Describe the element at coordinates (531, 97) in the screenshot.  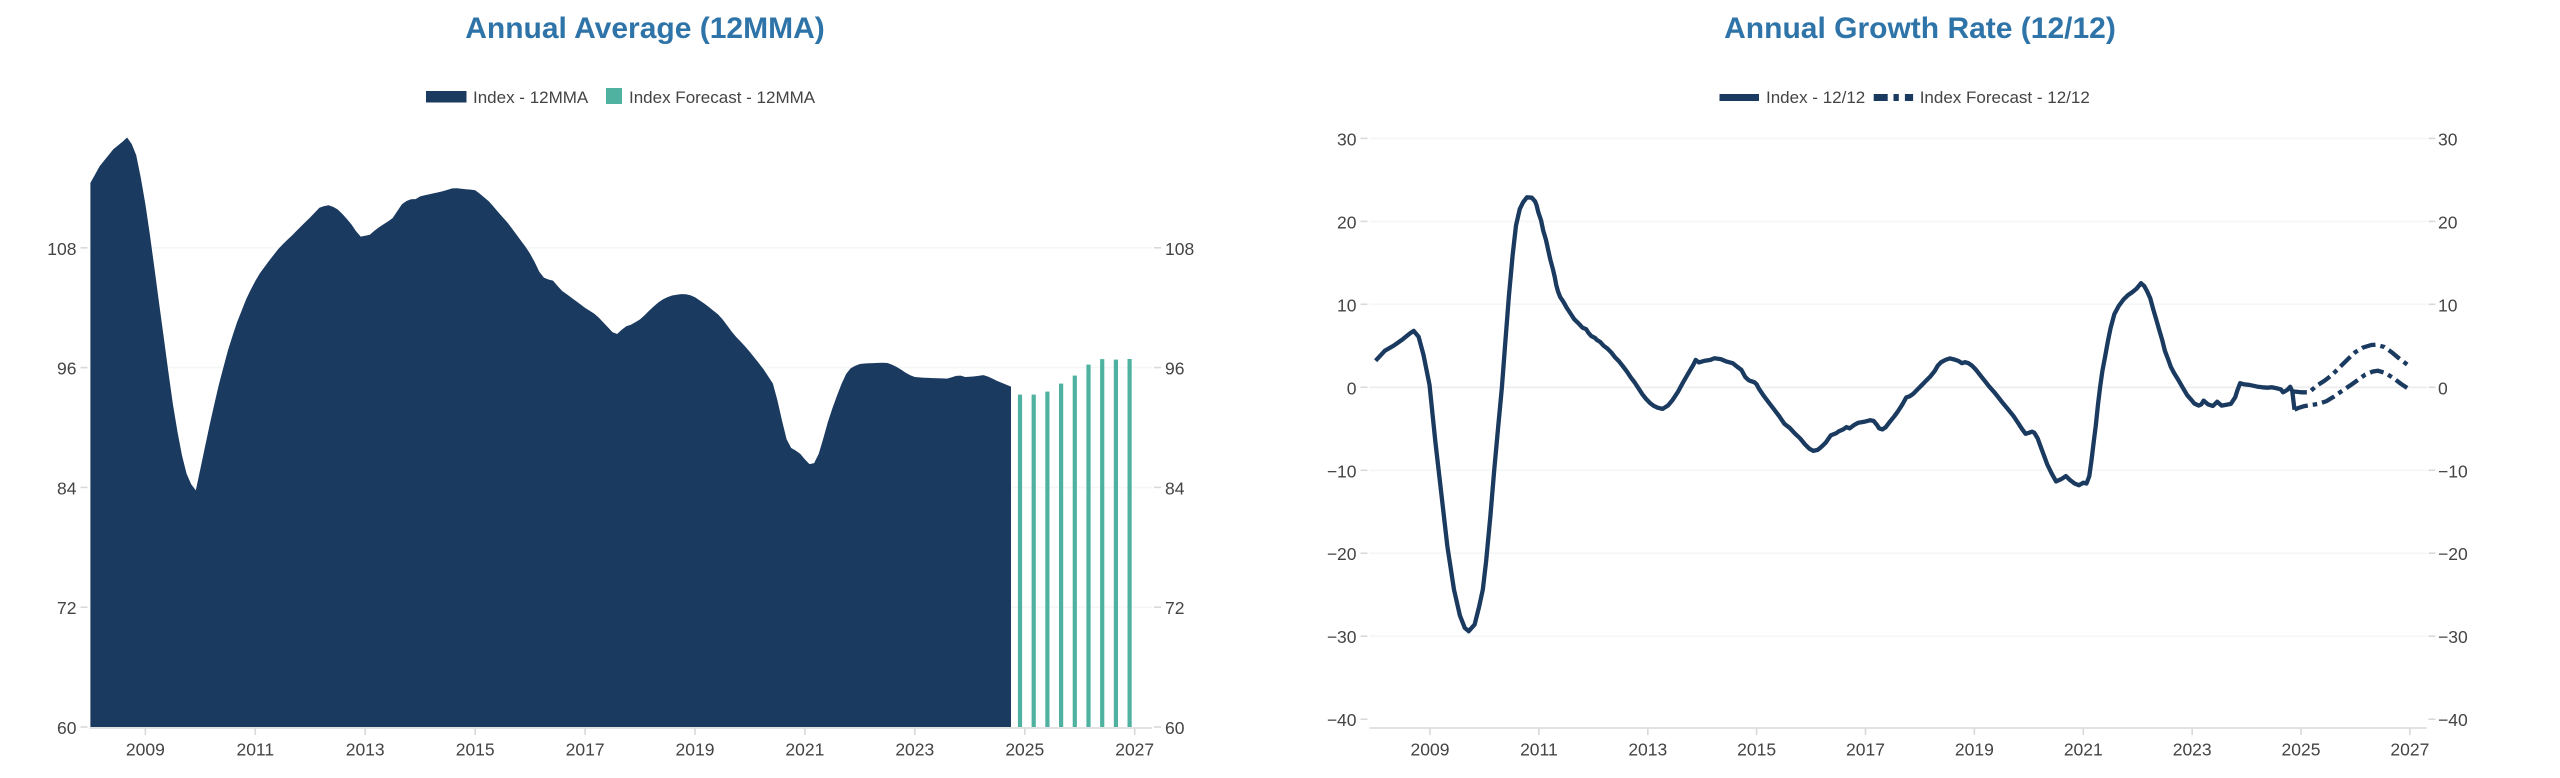
I see `svg-text: Index - 12MMA` at that location.